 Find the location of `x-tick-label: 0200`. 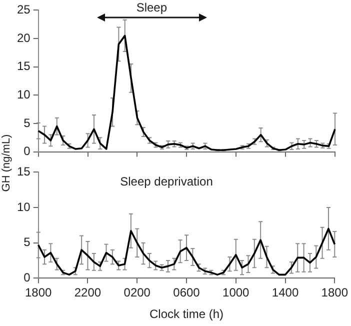

x-tick-label: 0200 is located at coordinates (137, 293).